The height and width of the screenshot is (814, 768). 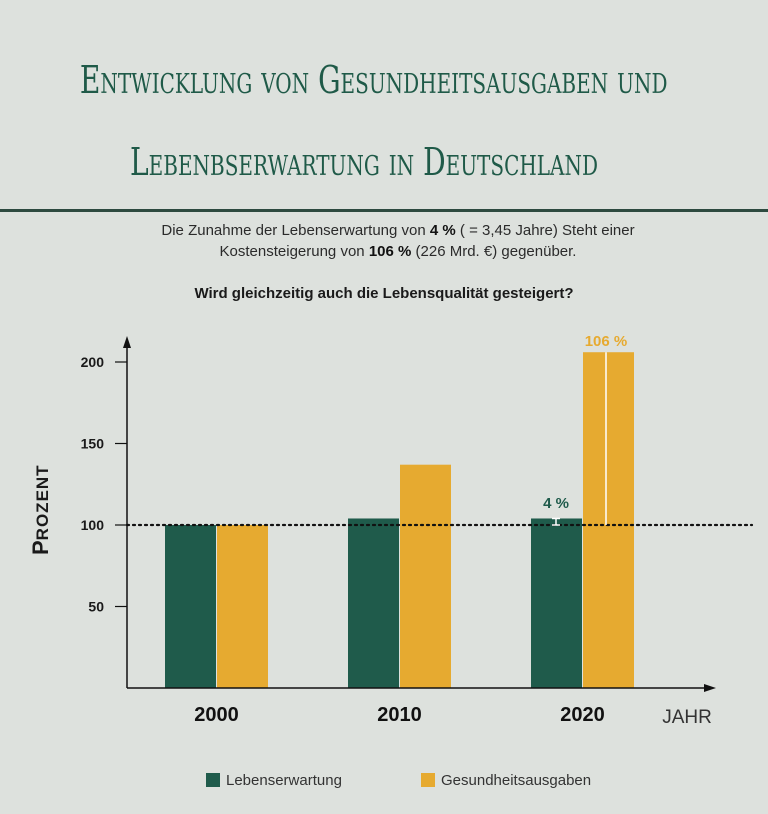 What do you see at coordinates (425, 576) in the screenshot?
I see `bar-2010-gesundheitsausgaben` at bounding box center [425, 576].